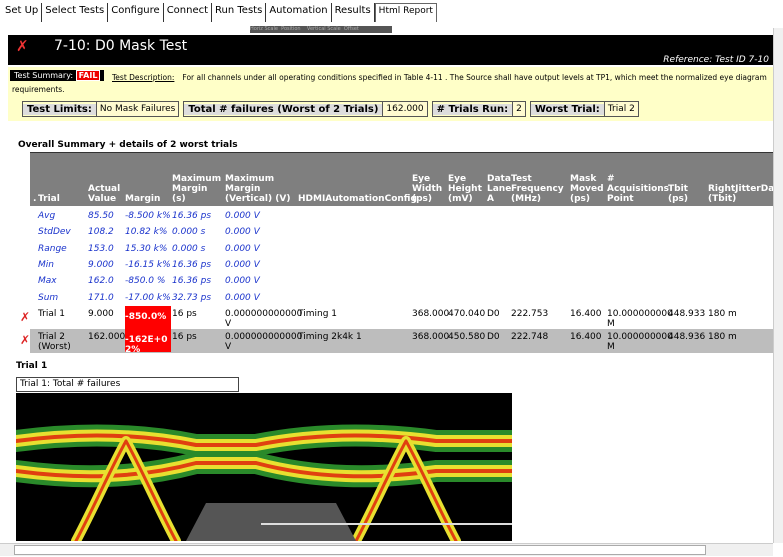 The image size is (783, 557). Describe the element at coordinates (54, 342) in the screenshot. I see `trial-cell: Trial 2 (Worst)` at that location.